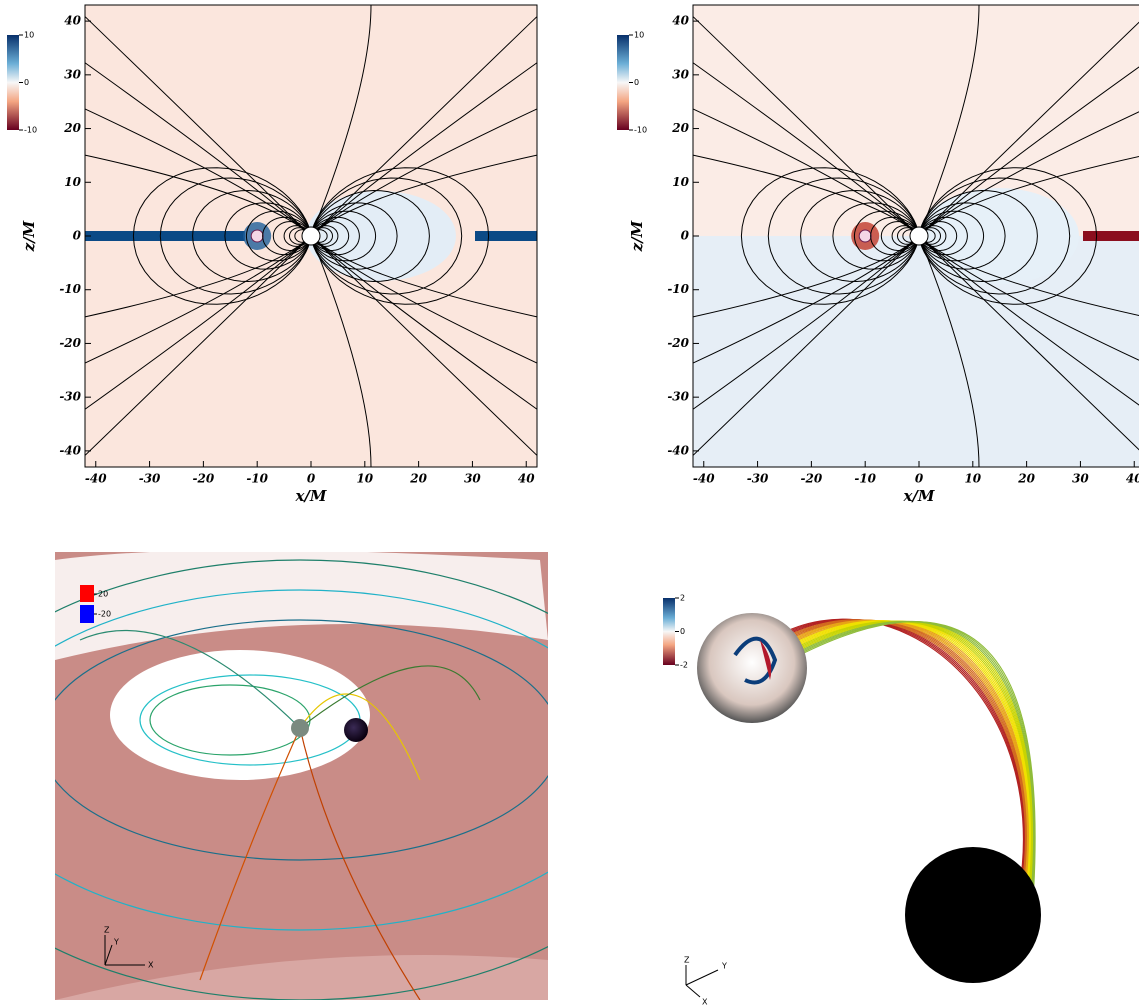 The height and width of the screenshot is (1007, 1139). What do you see at coordinates (151, 965) in the screenshot?
I see `axis-triad-label: X` at bounding box center [151, 965].